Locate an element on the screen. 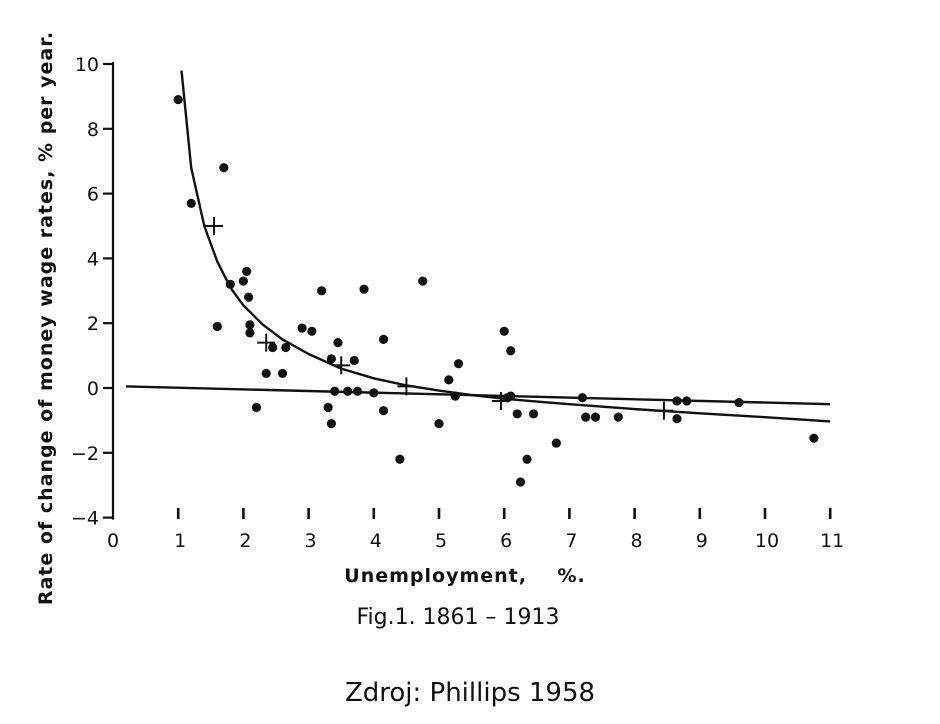 The image size is (940, 724). x-tick-label-0: 0 is located at coordinates (113, 541).